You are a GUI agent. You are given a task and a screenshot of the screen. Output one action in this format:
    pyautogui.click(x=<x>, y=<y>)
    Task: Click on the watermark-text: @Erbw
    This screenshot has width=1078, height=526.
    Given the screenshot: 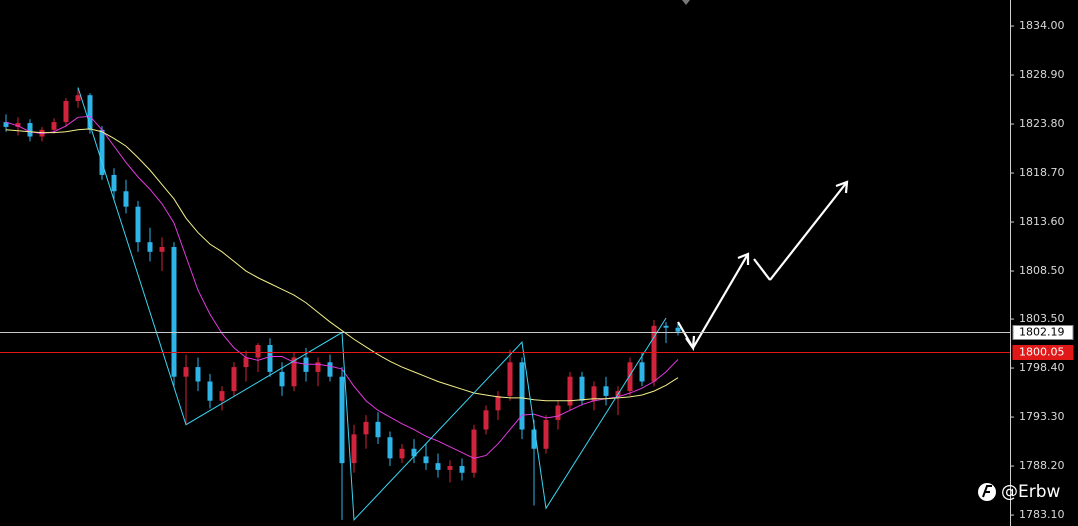 What is the action you would take?
    pyautogui.click(x=1031, y=492)
    